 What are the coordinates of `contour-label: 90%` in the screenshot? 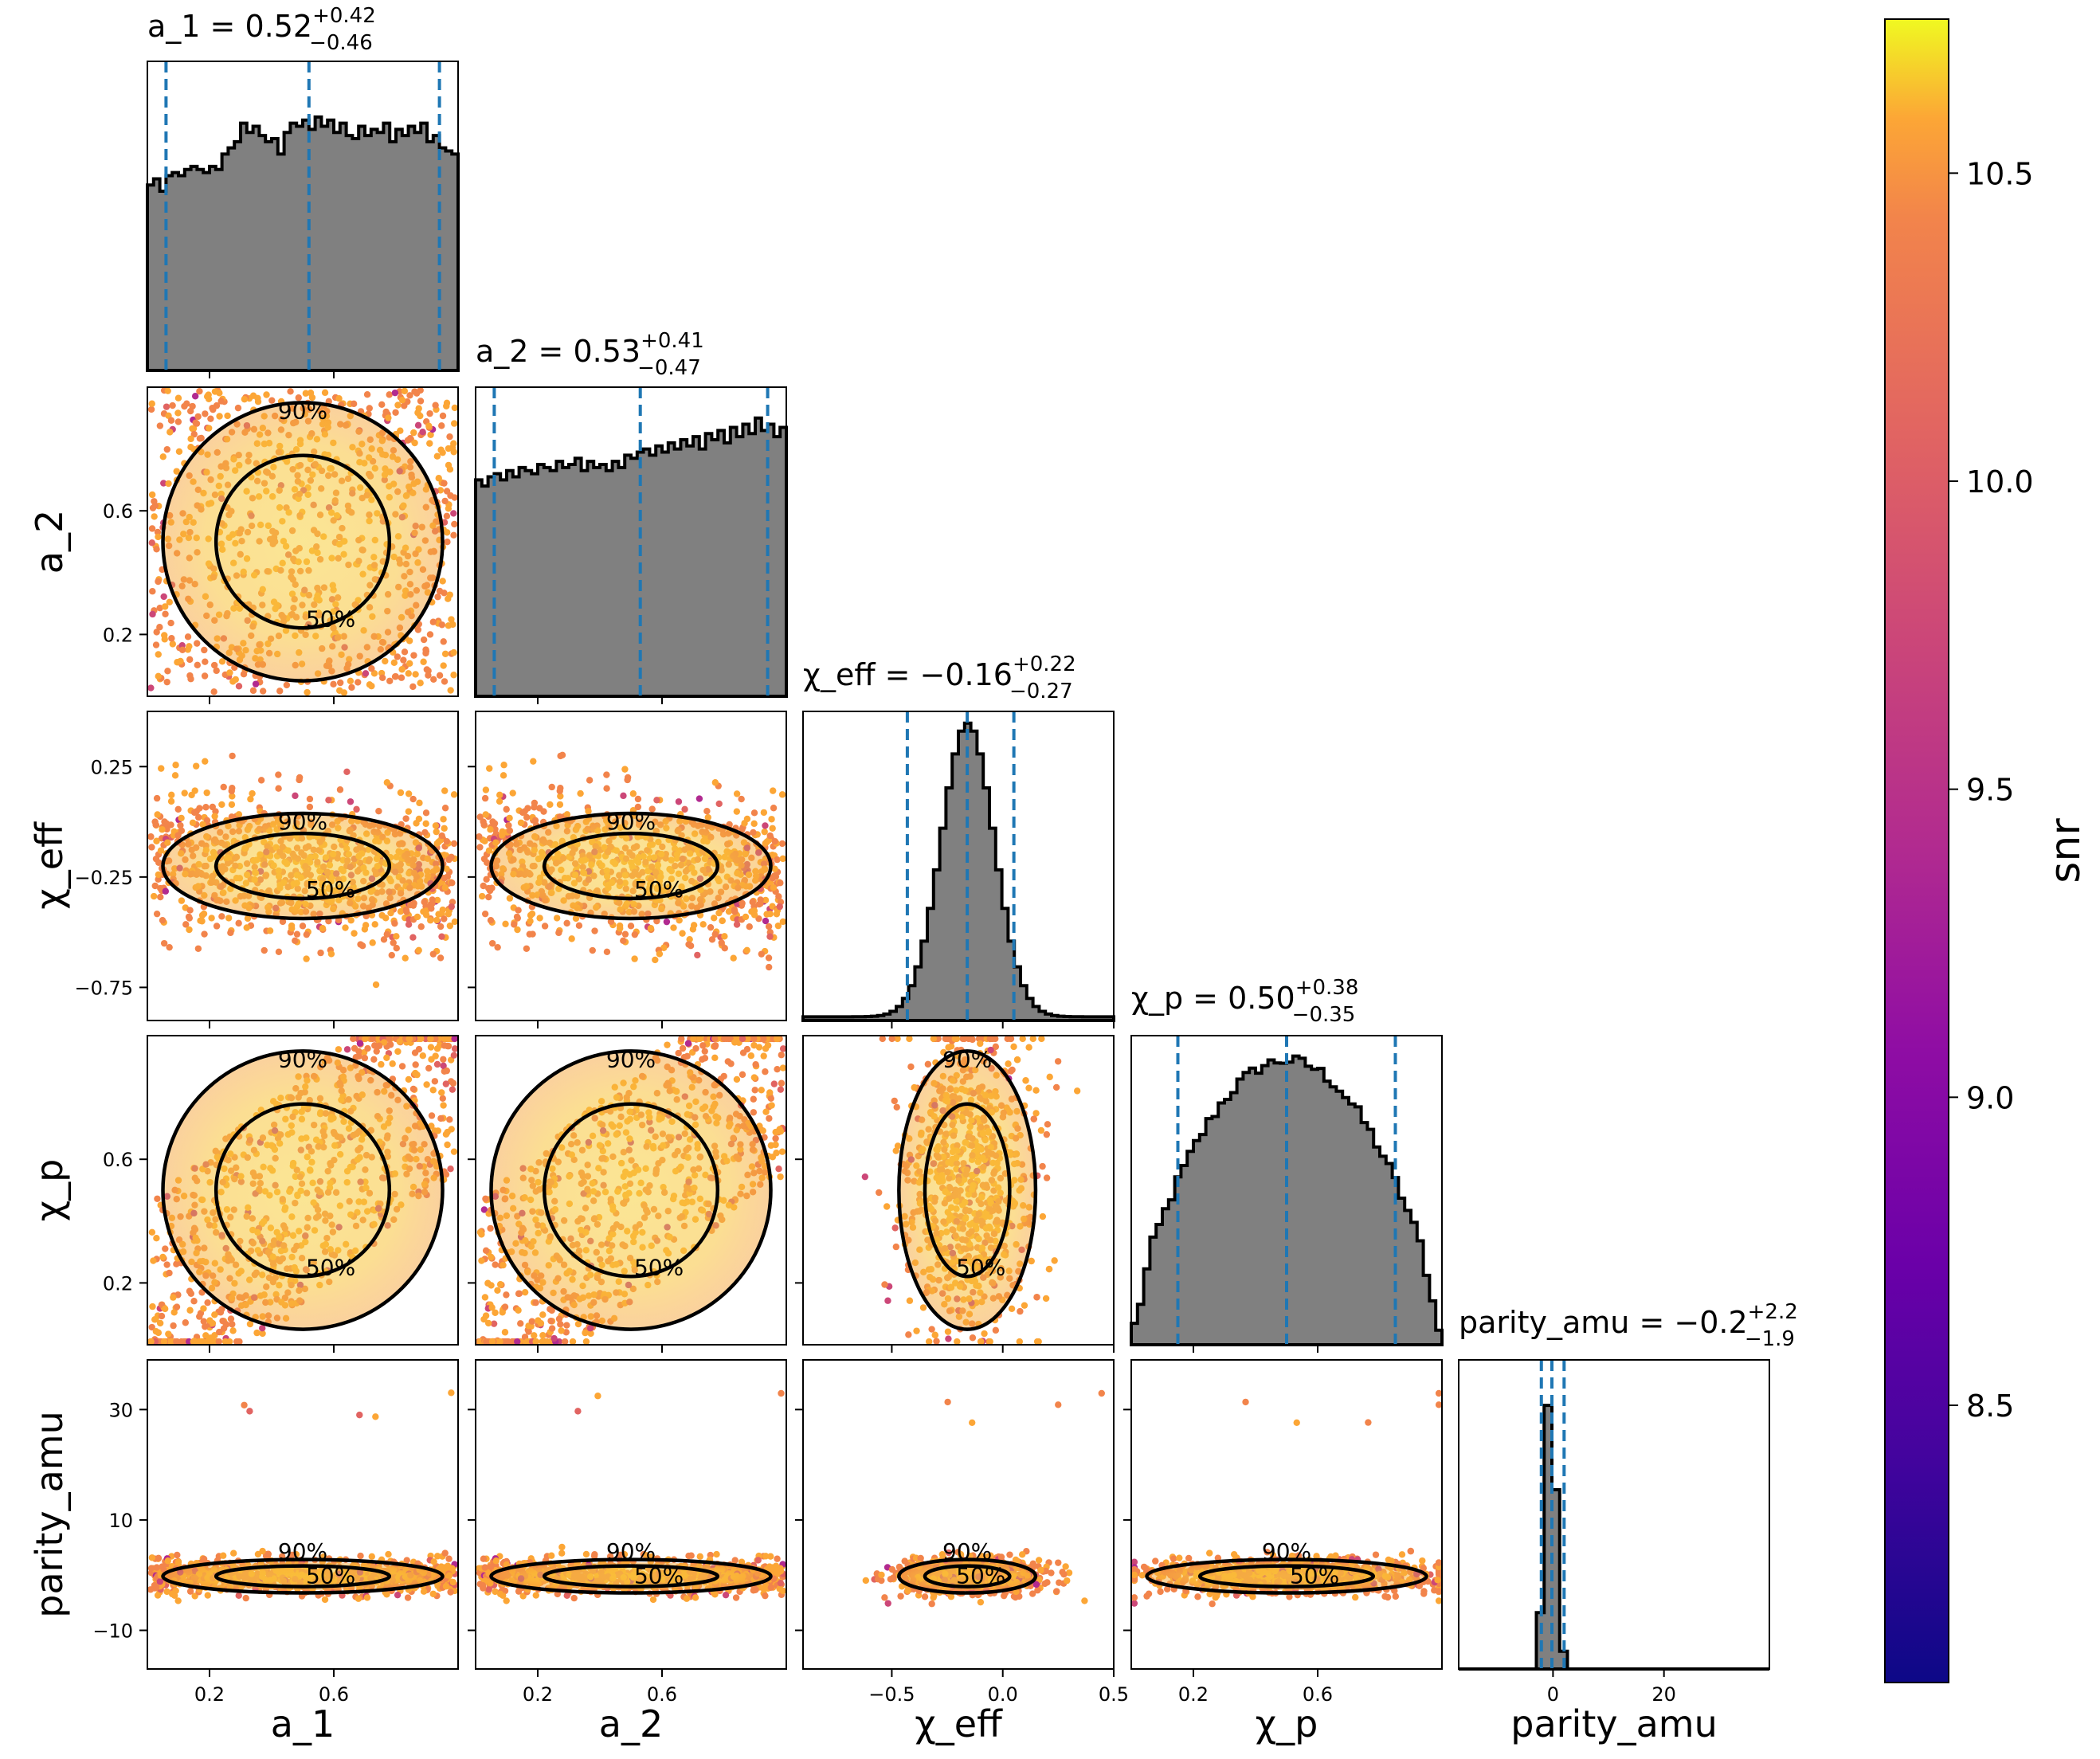 It's located at (302, 411).